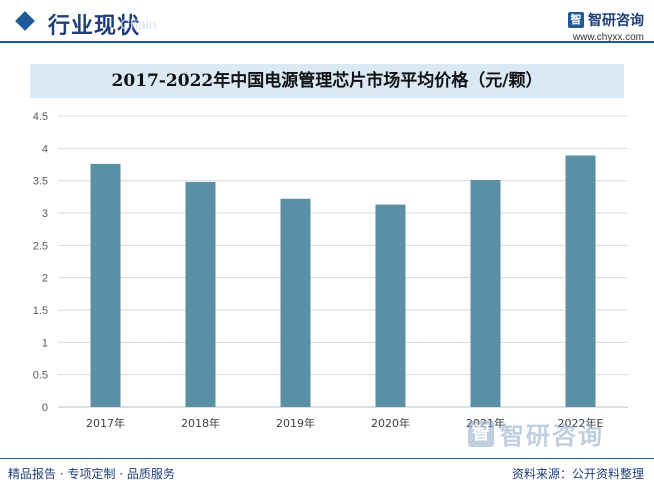 Image resolution: width=654 pixels, height=484 pixels. Describe the element at coordinates (295, 423) in the screenshot. I see `x-tick-label: 2019年` at that location.